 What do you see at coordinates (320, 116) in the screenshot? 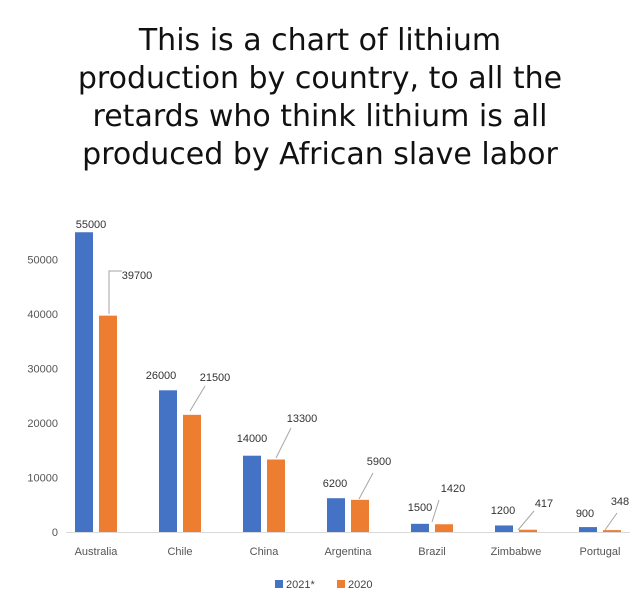
I see `caption-line-3: retards who think lithium is all` at bounding box center [320, 116].